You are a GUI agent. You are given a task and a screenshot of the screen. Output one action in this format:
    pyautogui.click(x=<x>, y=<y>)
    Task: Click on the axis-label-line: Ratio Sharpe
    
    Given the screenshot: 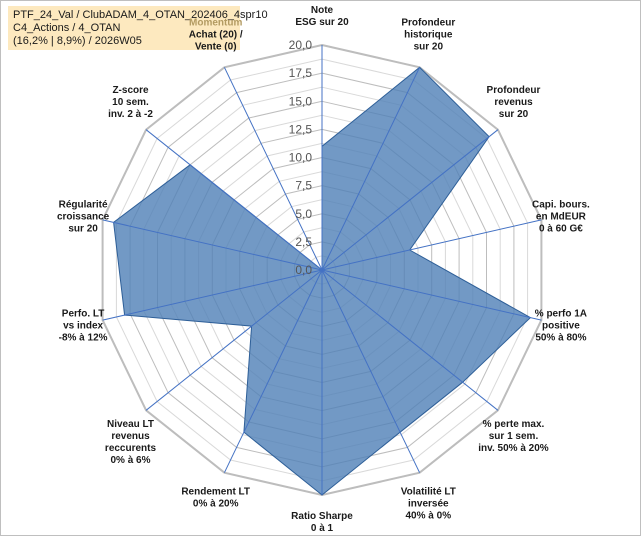 What is the action you would take?
    pyautogui.click(x=322, y=516)
    